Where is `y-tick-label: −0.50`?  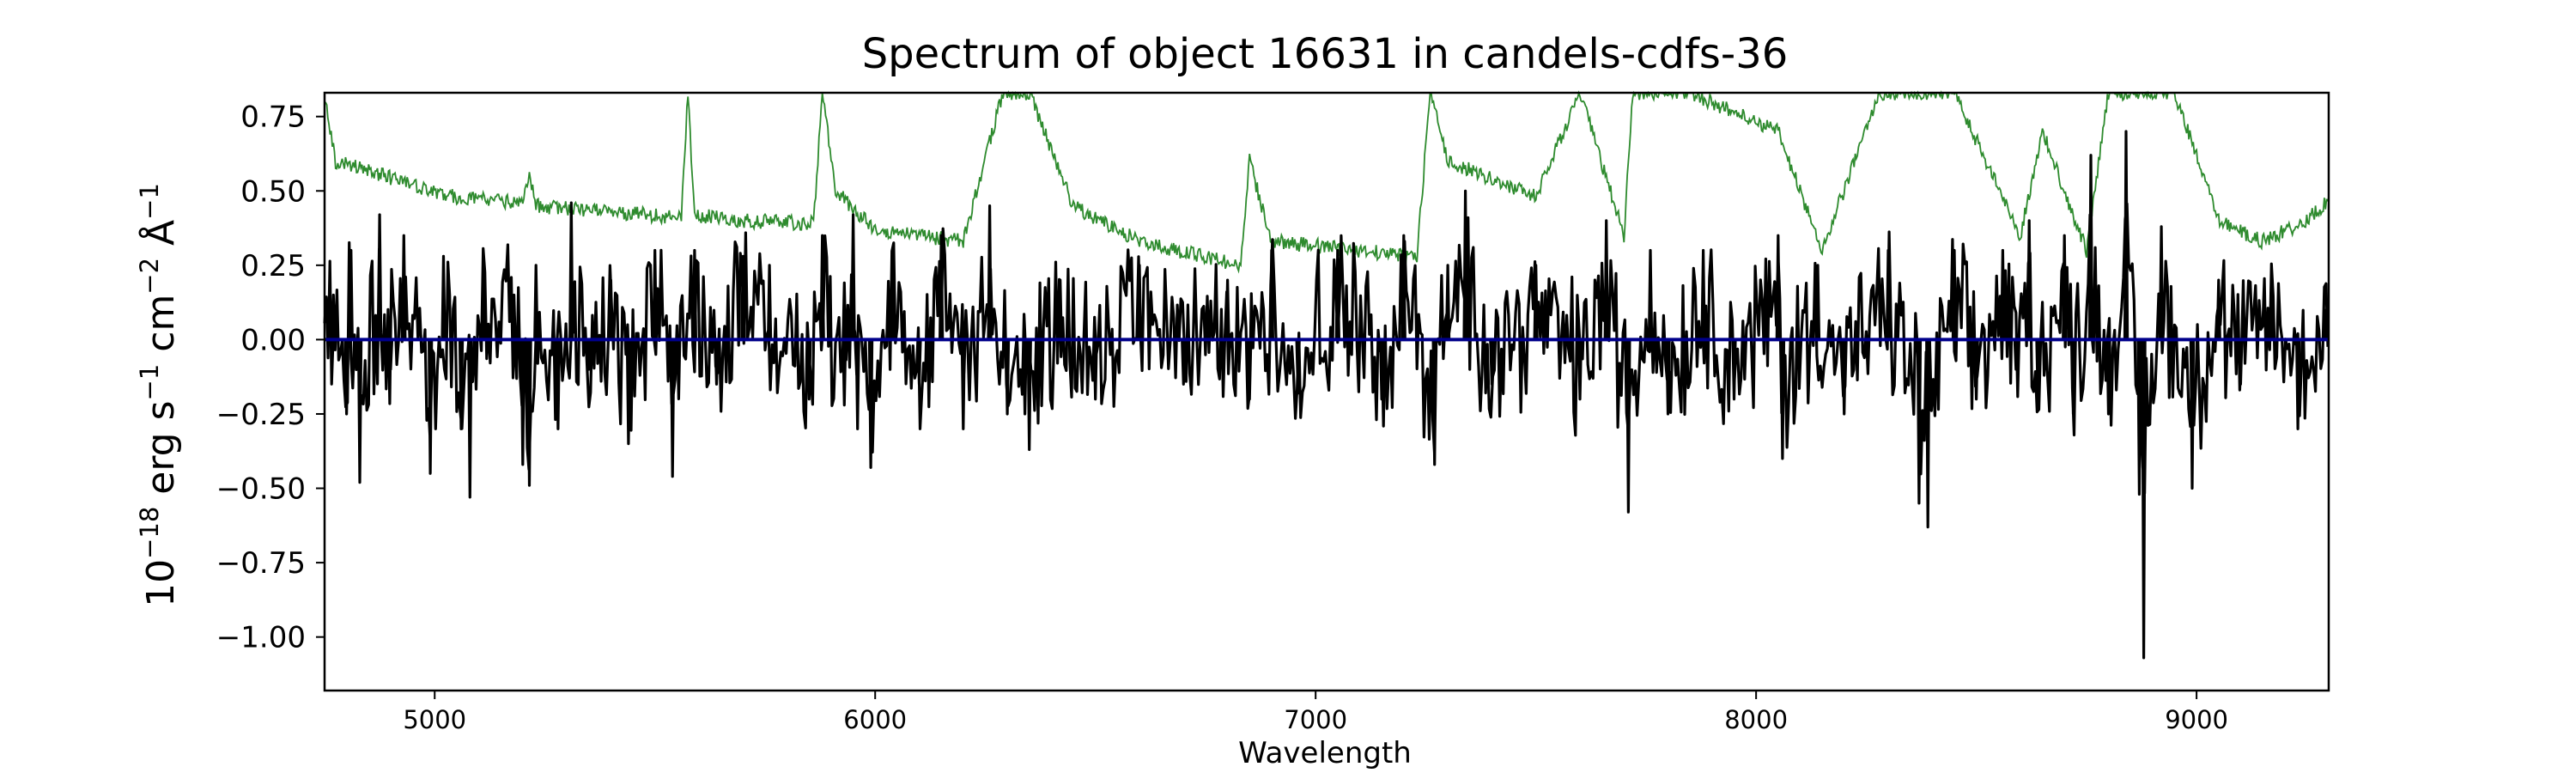 y-tick-label: −0.50 is located at coordinates (261, 489).